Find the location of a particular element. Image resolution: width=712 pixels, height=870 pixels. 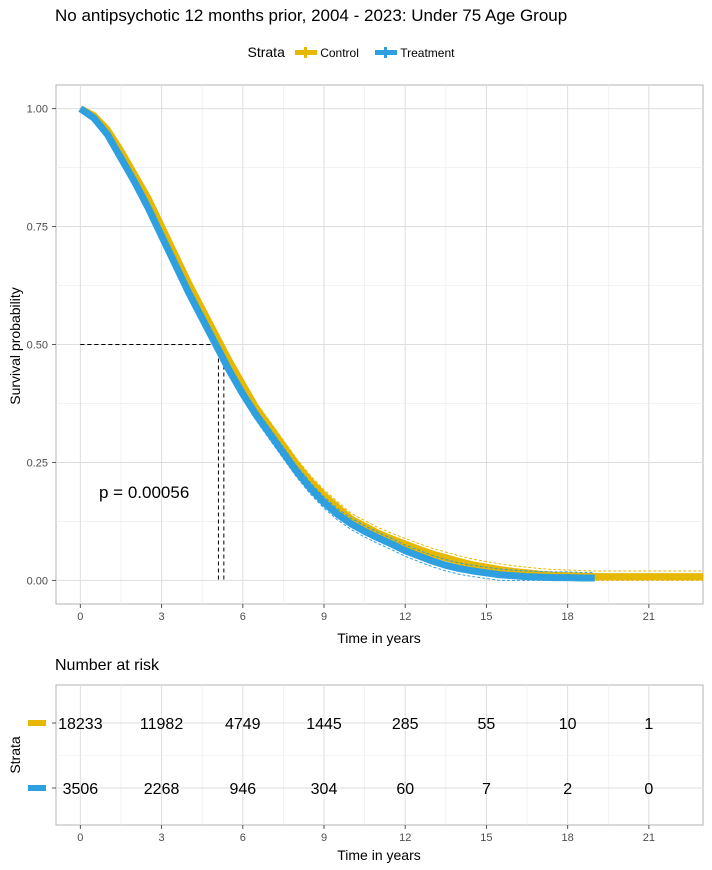

risk-cell: 1 is located at coordinates (648, 724).